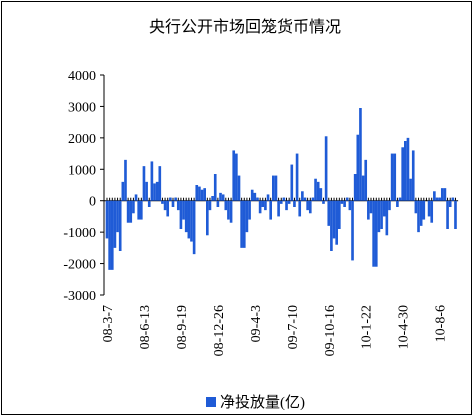 Image resolution: width=473 pixels, height=416 pixels. I want to click on y-tick-label: 0, so click(92, 202).